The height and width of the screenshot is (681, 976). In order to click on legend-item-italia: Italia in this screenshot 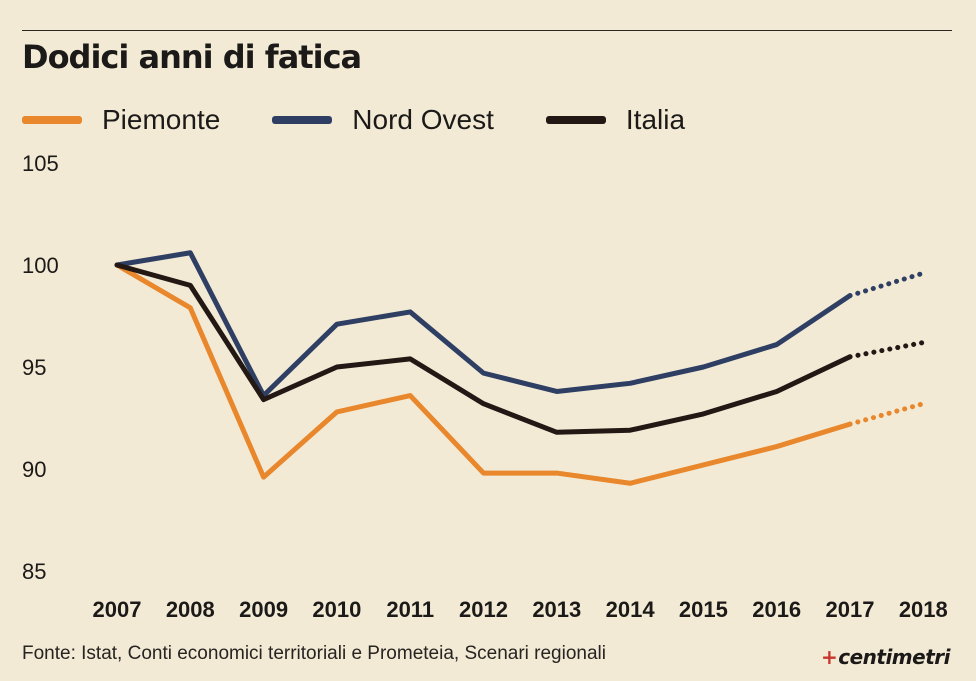, I will do `click(615, 120)`.